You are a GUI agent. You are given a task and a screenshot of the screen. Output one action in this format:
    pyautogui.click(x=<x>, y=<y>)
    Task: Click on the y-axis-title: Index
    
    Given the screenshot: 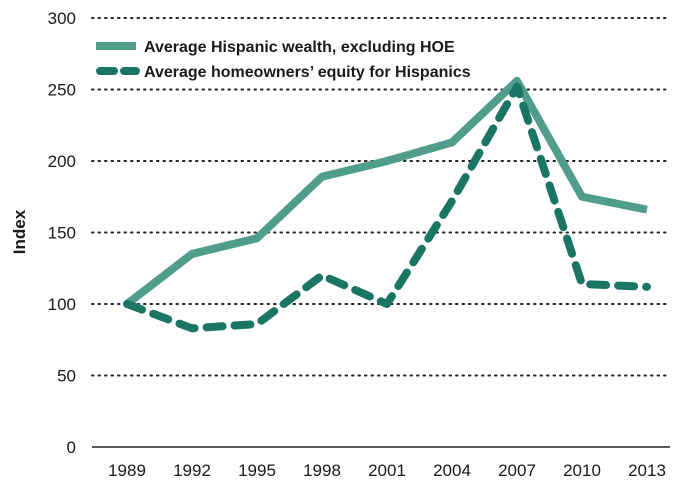 What is the action you would take?
    pyautogui.click(x=19, y=231)
    